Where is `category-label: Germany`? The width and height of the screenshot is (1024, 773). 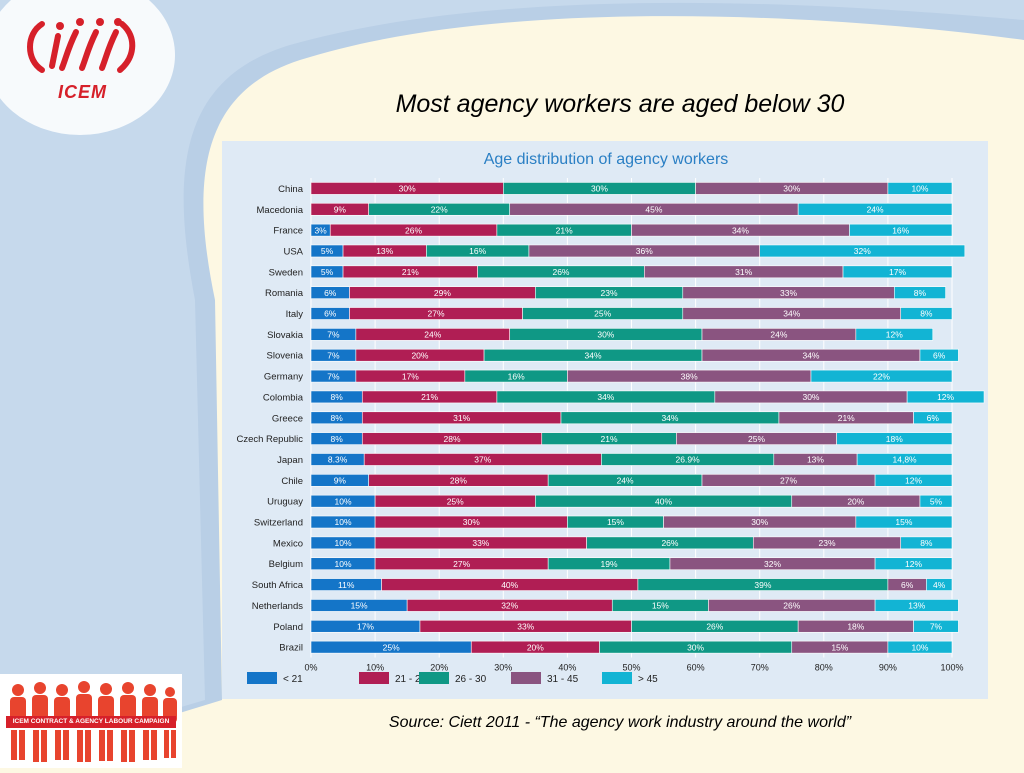 category-label: Germany is located at coordinates (283, 377).